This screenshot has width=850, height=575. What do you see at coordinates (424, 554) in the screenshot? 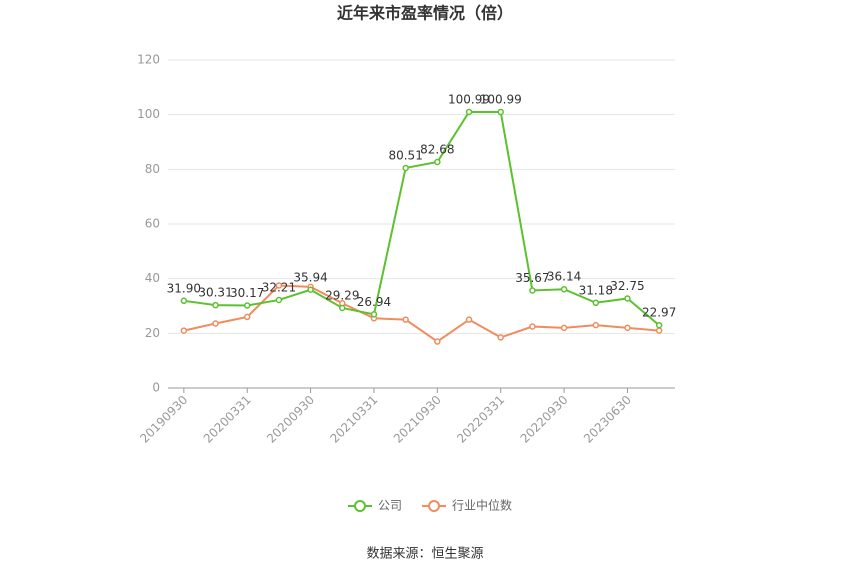
I see `source: 数据来源：恒生聚源` at bounding box center [424, 554].